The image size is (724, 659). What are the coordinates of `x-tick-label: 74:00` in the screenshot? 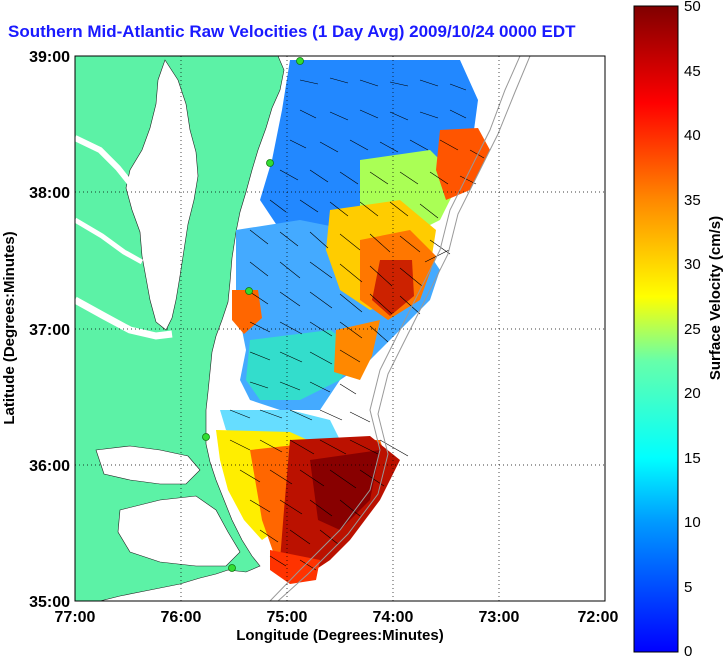 It's located at (393, 617).